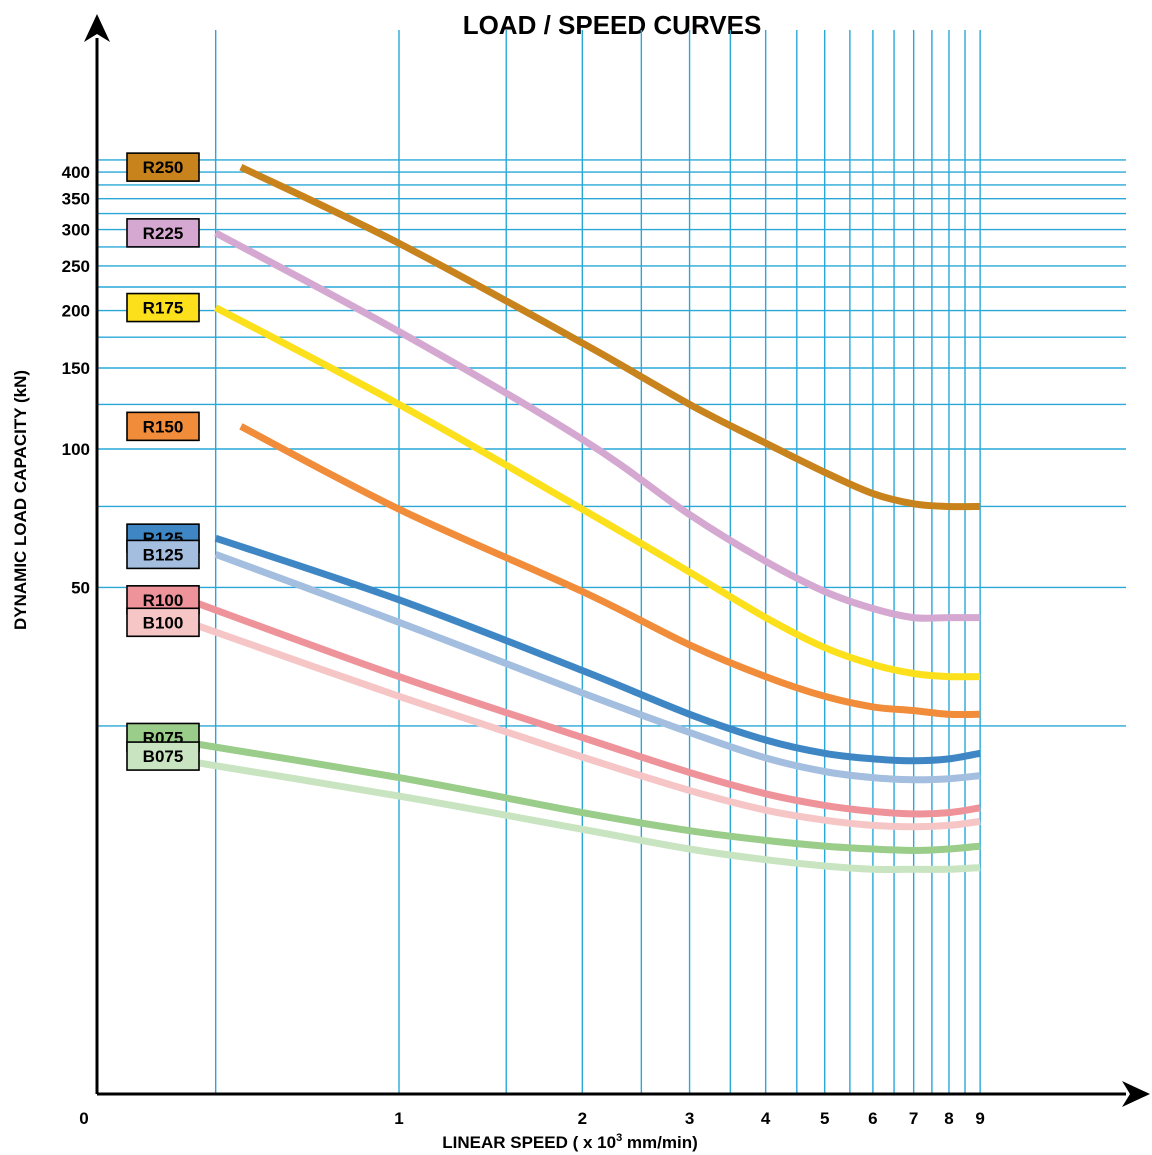 The height and width of the screenshot is (1155, 1152). I want to click on legend-label: B100, so click(163, 622).